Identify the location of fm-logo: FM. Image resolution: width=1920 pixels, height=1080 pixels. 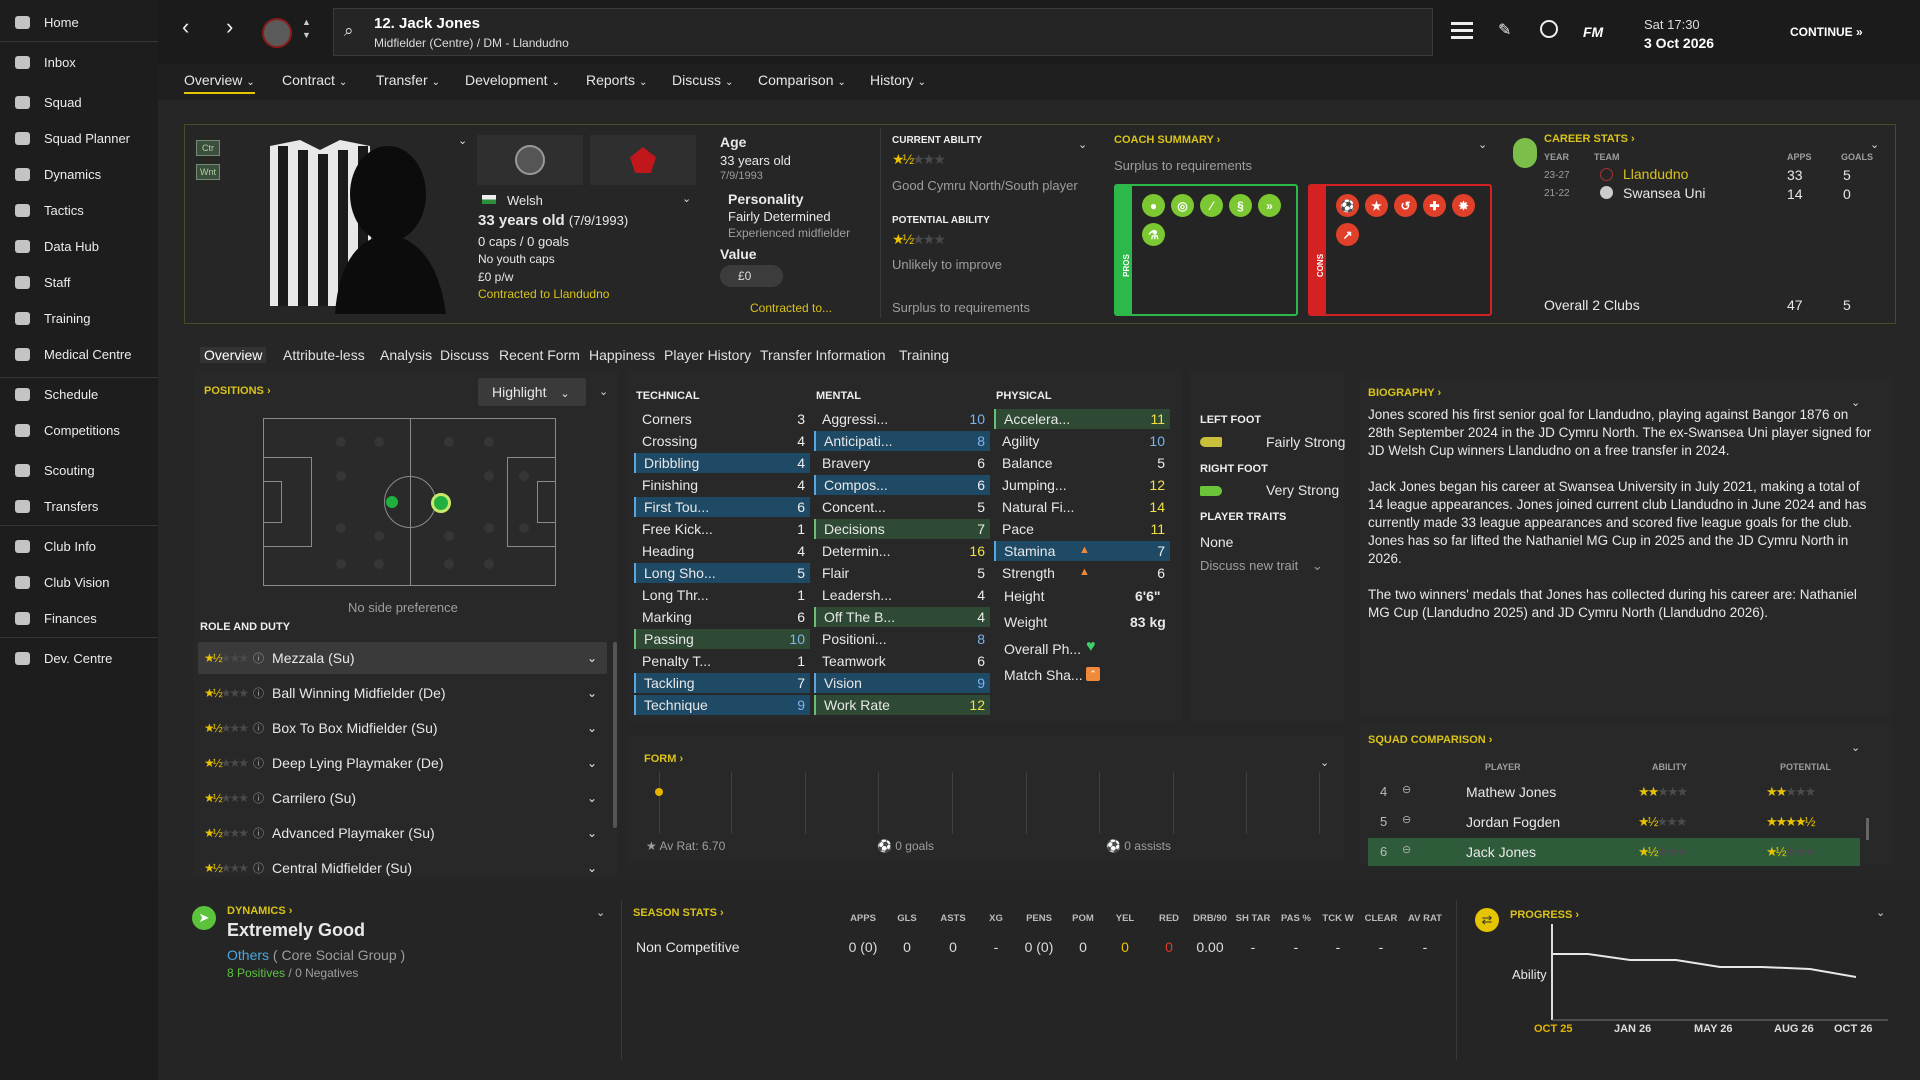
(1593, 32).